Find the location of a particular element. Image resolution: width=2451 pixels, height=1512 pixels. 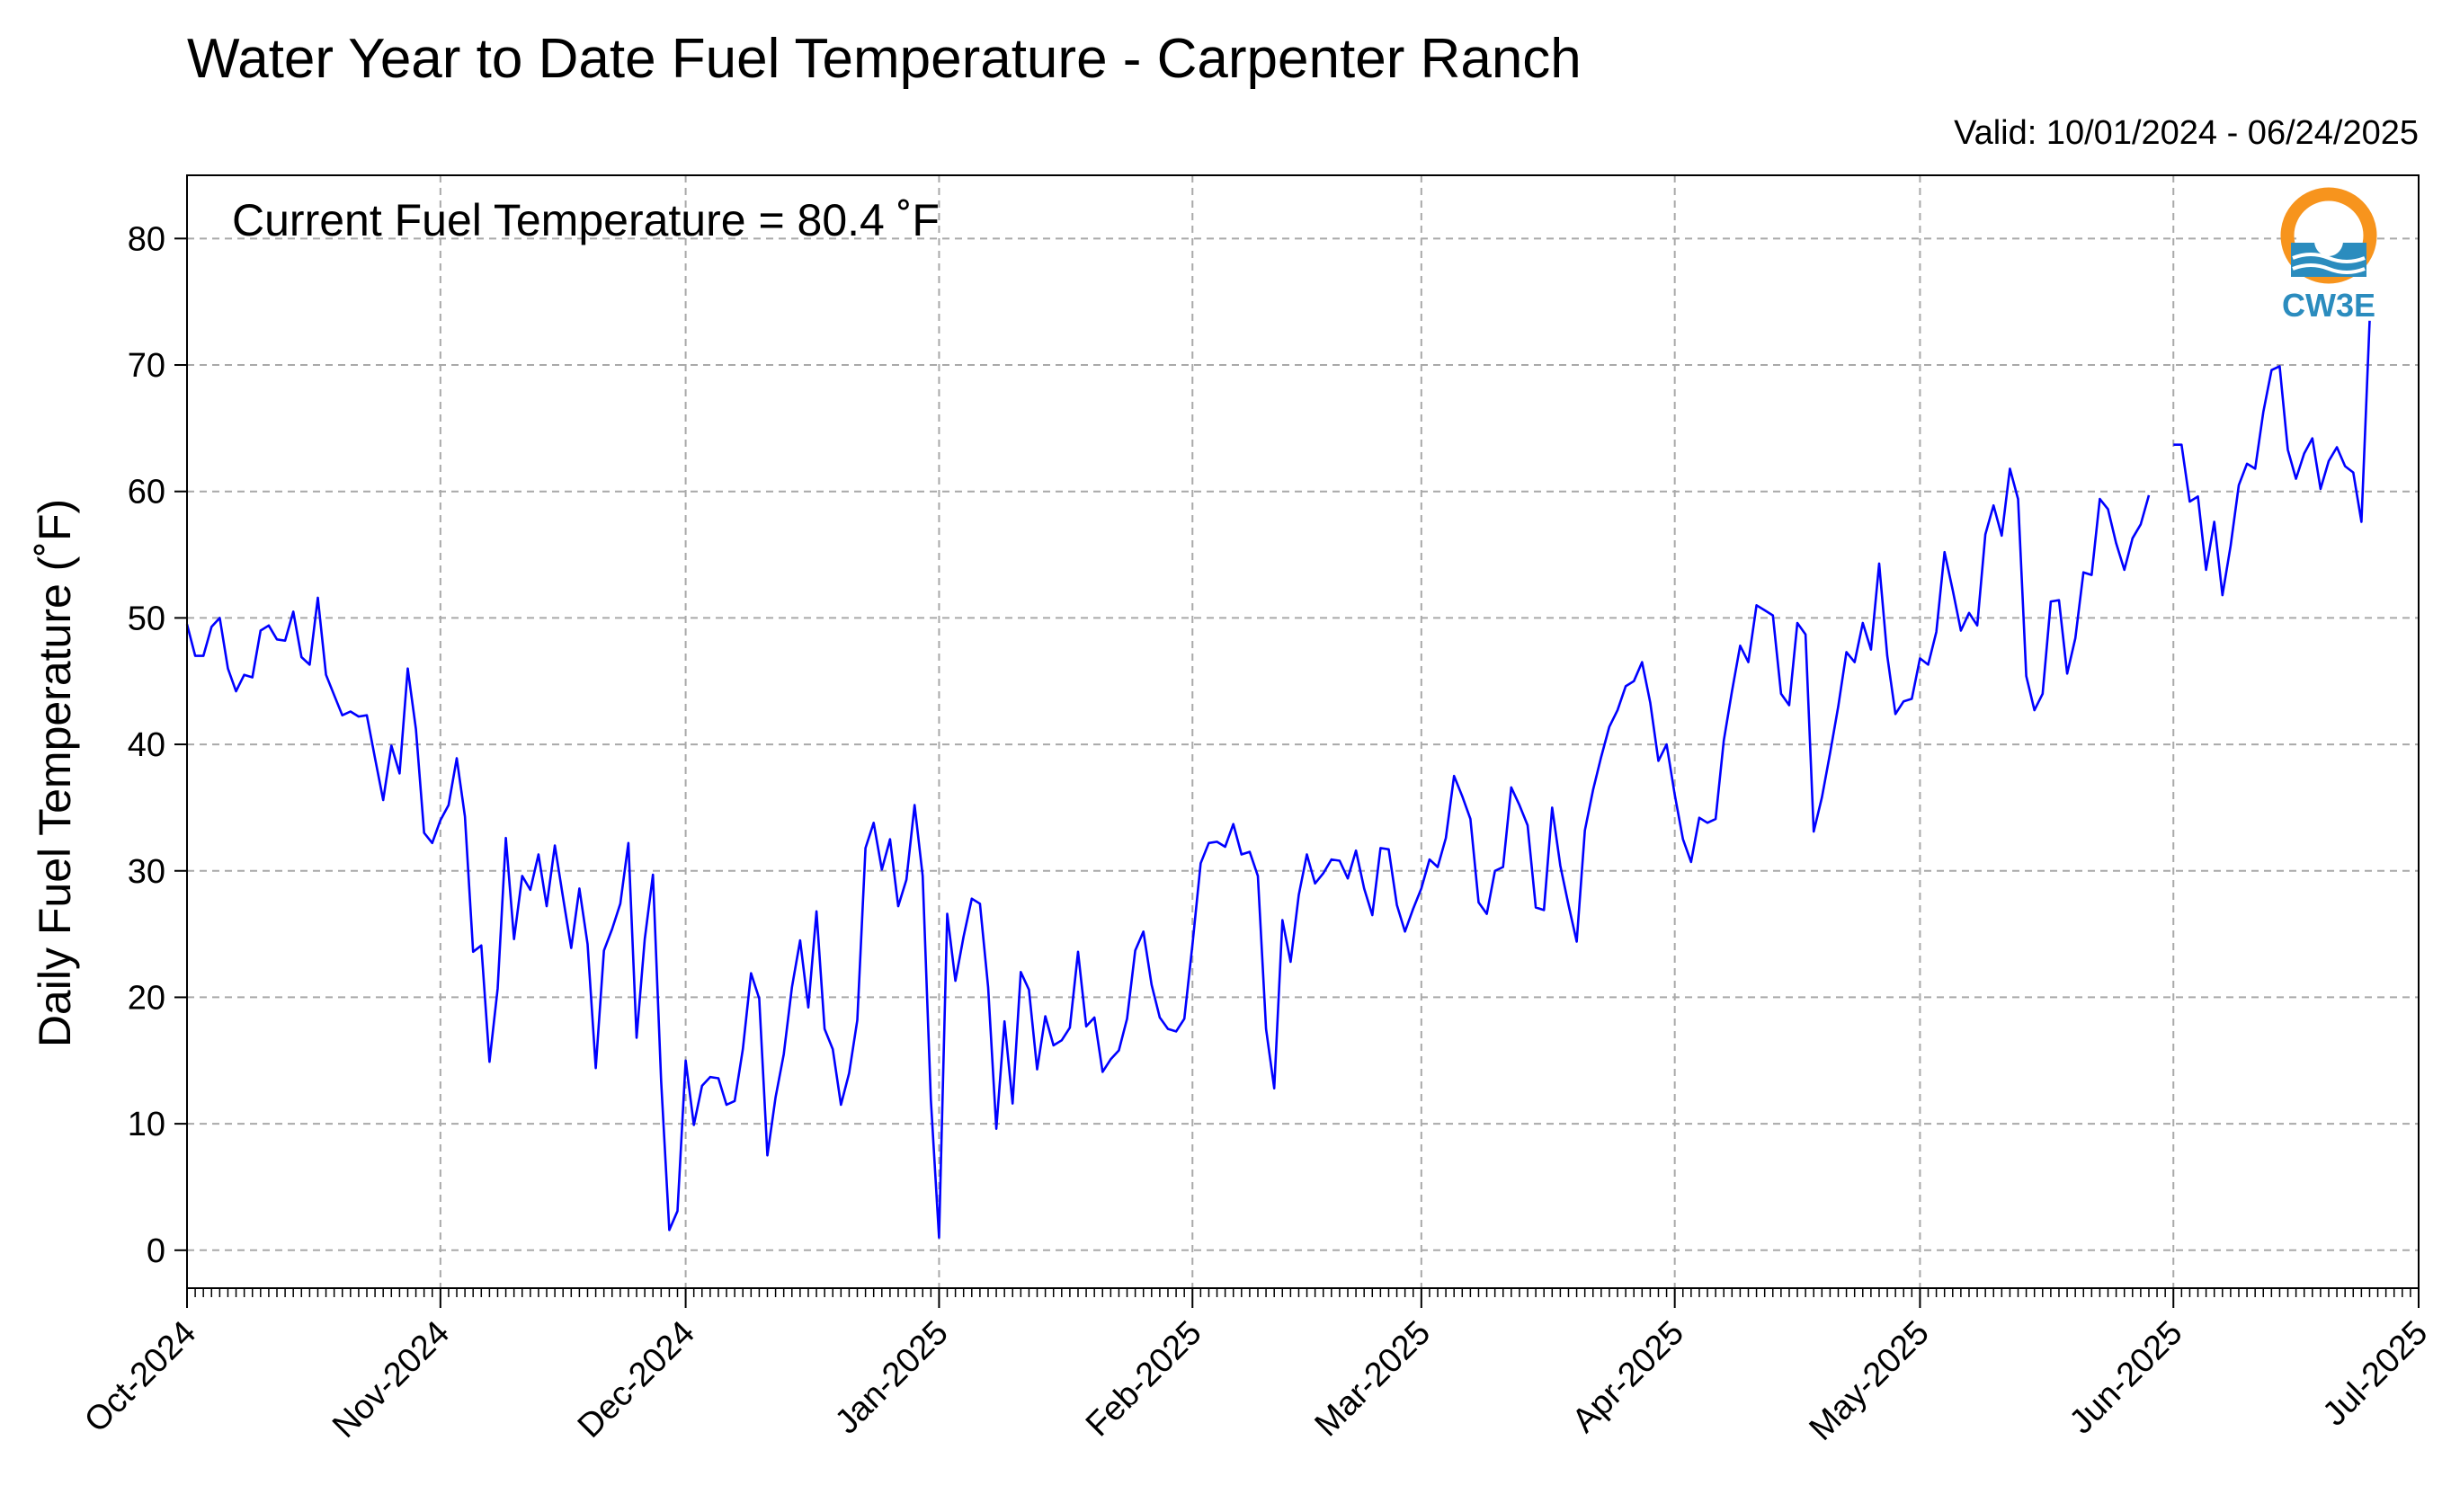

y-tick-label: 60 is located at coordinates (146, 492).